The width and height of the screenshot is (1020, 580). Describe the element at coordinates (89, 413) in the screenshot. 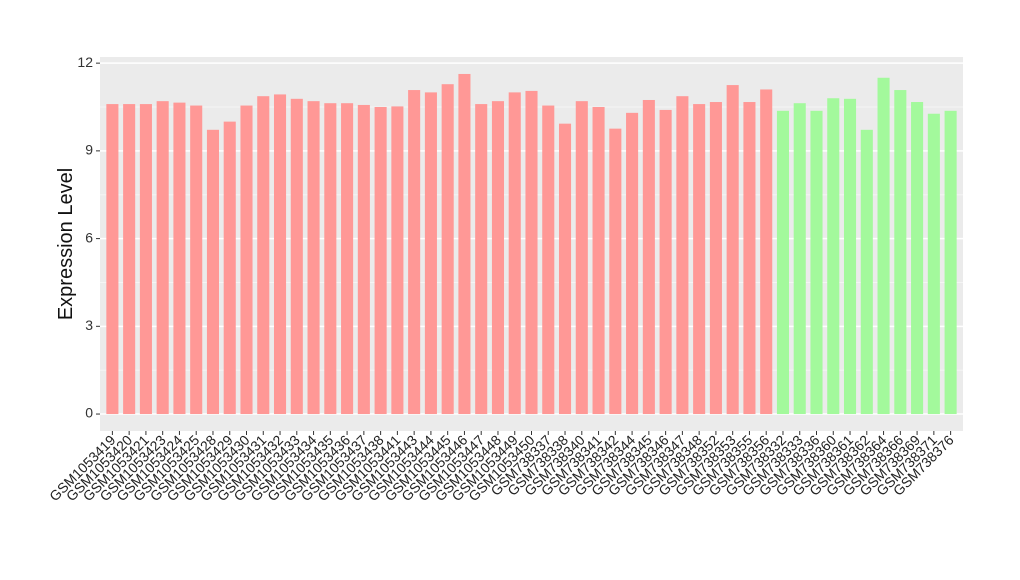

I see `y-tick-label: 0` at that location.